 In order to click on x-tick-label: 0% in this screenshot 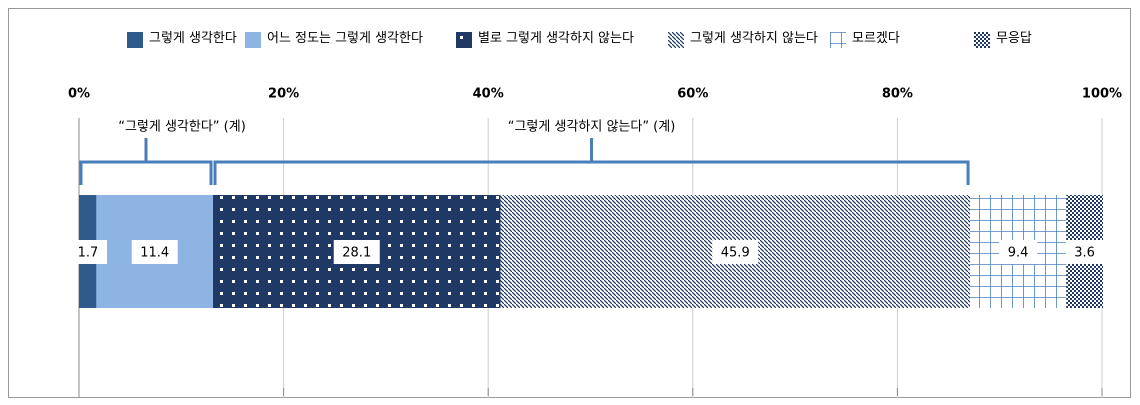, I will do `click(79, 94)`.